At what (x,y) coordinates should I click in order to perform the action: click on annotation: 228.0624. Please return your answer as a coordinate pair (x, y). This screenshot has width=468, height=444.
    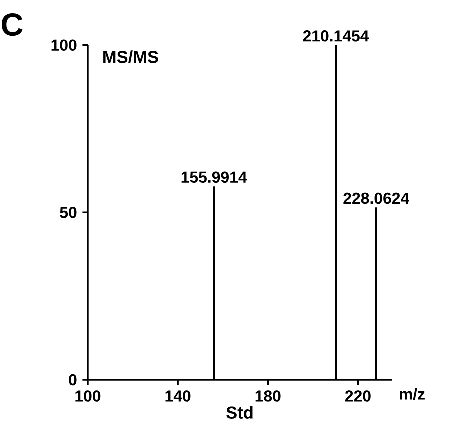
    Looking at the image, I should click on (377, 198).